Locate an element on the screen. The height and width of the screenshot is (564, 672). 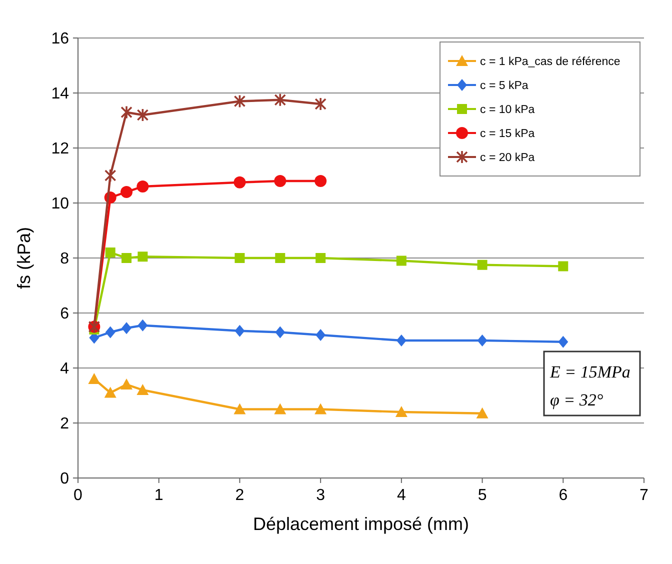
x-tick-label: 7 is located at coordinates (644, 495).